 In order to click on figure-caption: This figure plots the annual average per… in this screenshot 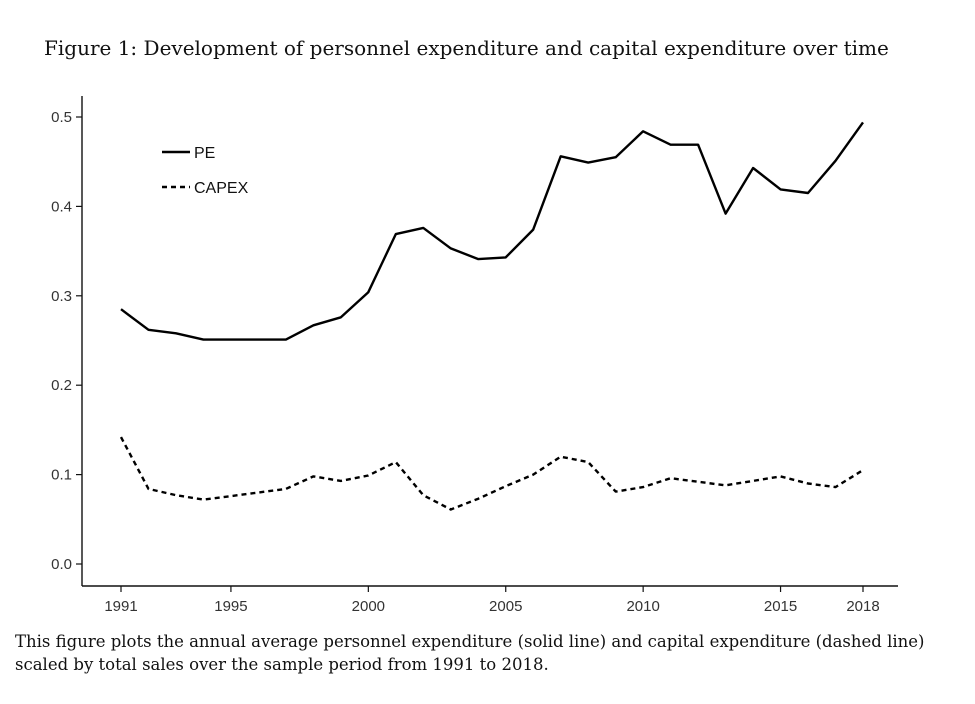, I will do `click(470, 653)`.